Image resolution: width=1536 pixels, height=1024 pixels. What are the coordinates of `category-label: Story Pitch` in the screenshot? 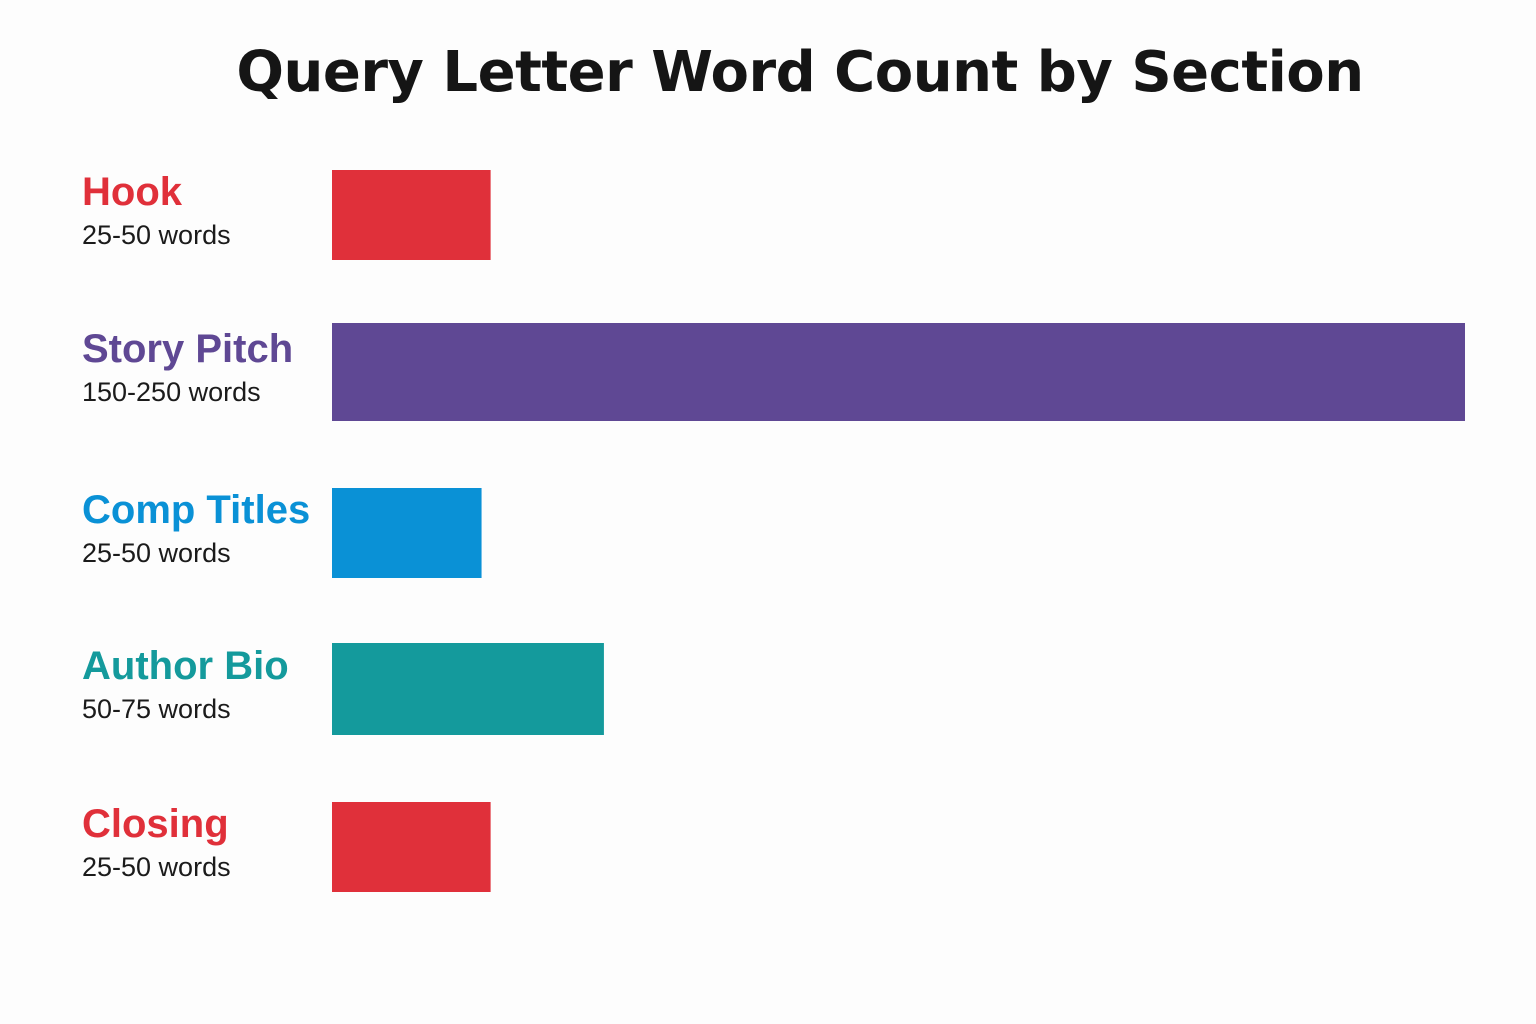 It's located at (187, 349).